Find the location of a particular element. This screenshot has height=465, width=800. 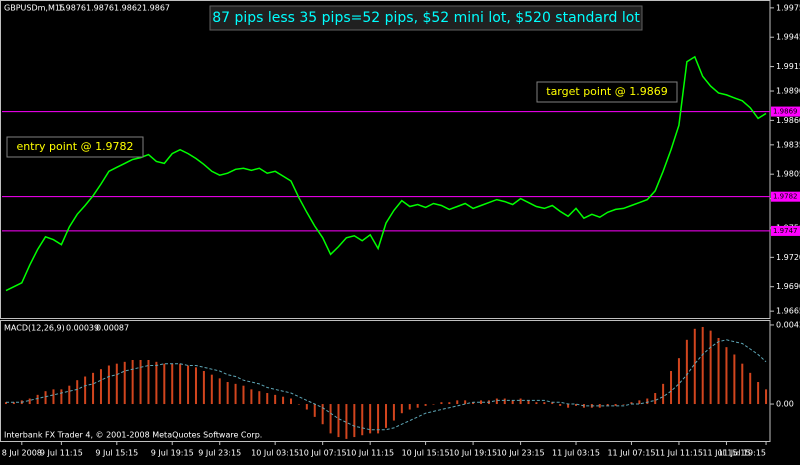

level-label: 1.9782 is located at coordinates (785, 197).